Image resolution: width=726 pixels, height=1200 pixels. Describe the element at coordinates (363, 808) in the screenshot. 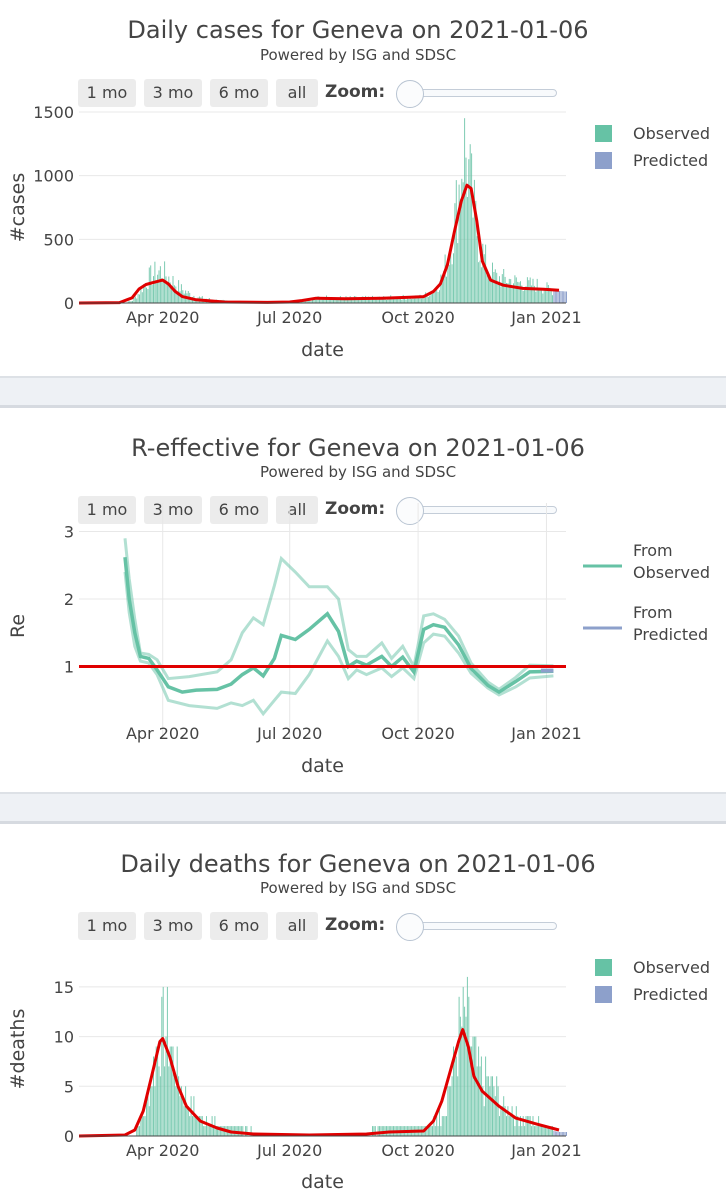

I see `panel-divider` at that location.